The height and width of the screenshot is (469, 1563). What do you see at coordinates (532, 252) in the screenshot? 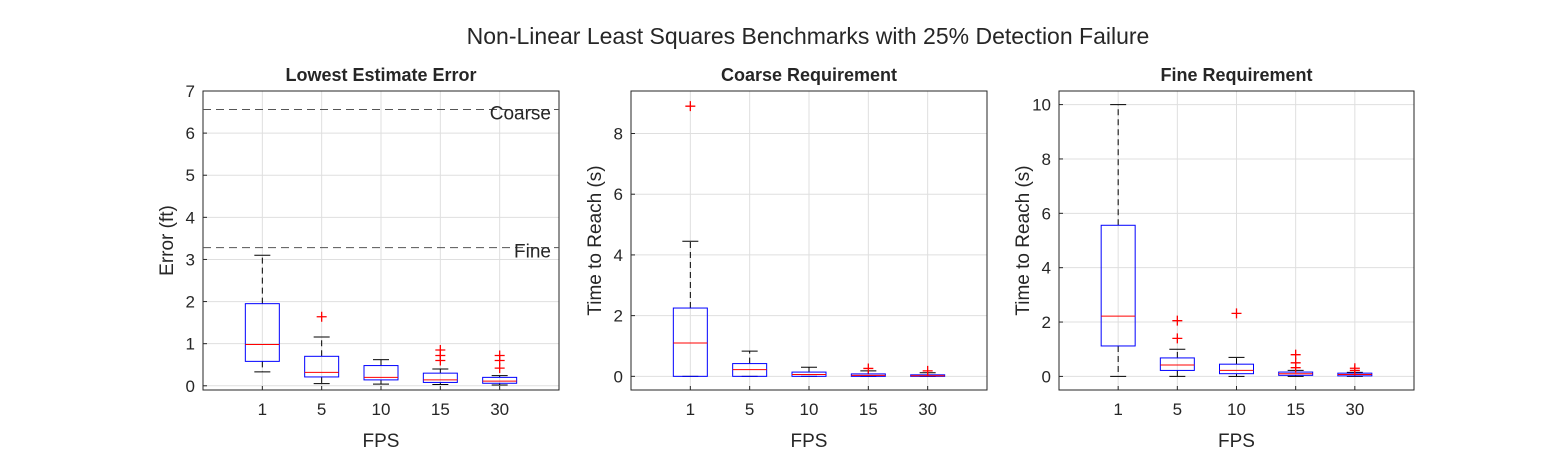
I see `reference-line-label: Fine` at bounding box center [532, 252].